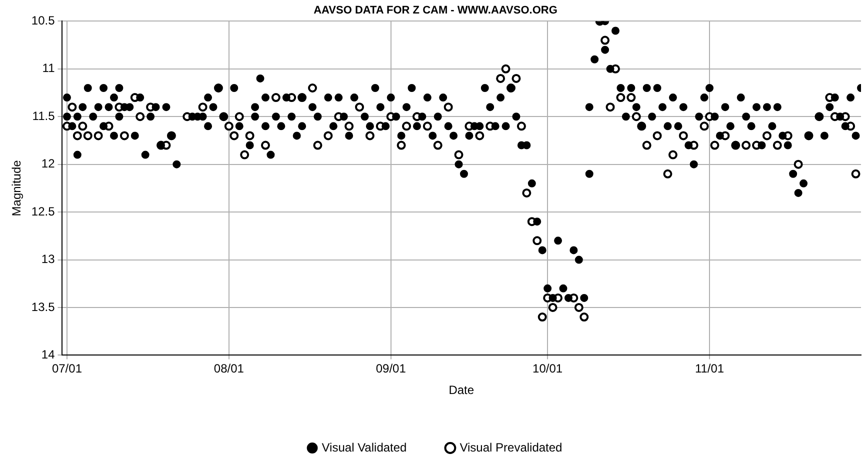  Describe the element at coordinates (461, 390) in the screenshot. I see `x-axis-title: Date` at that location.